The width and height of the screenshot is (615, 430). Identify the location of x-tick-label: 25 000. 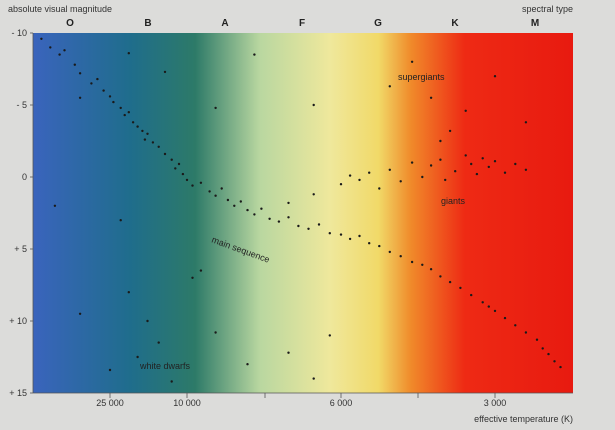
(110, 403).